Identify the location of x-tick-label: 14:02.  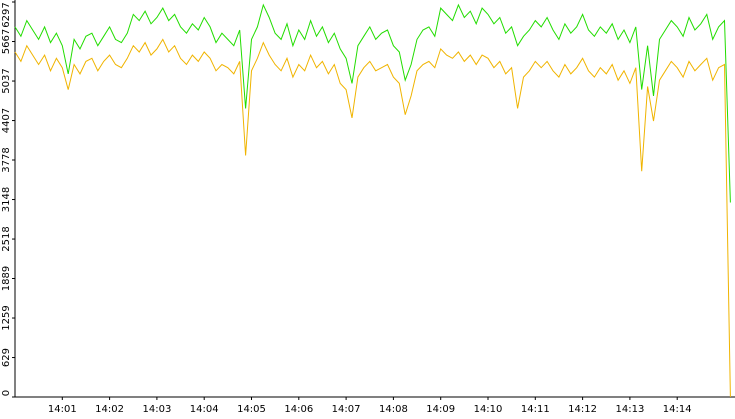
(109, 409).